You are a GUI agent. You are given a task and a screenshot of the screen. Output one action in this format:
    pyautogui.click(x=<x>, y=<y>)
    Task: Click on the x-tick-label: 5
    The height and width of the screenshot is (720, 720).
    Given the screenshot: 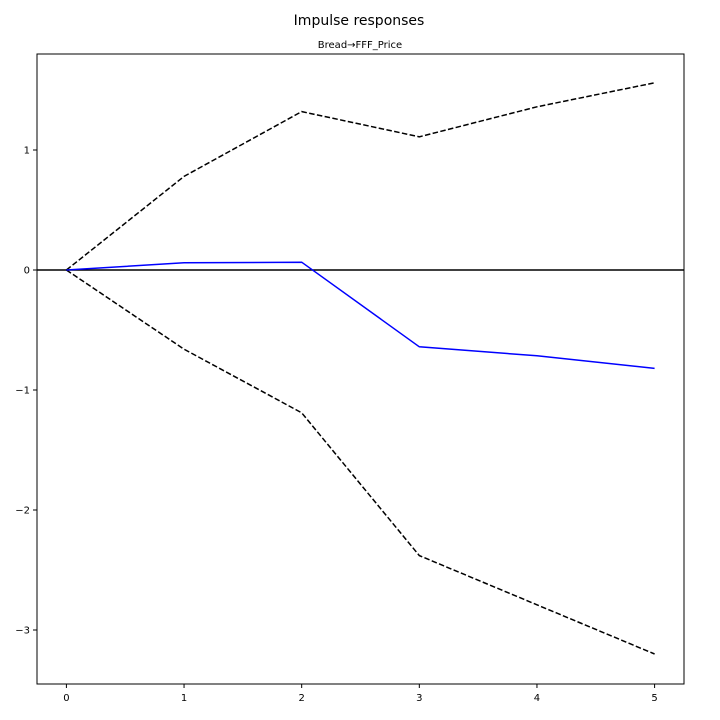 What is the action you would take?
    pyautogui.click(x=654, y=698)
    